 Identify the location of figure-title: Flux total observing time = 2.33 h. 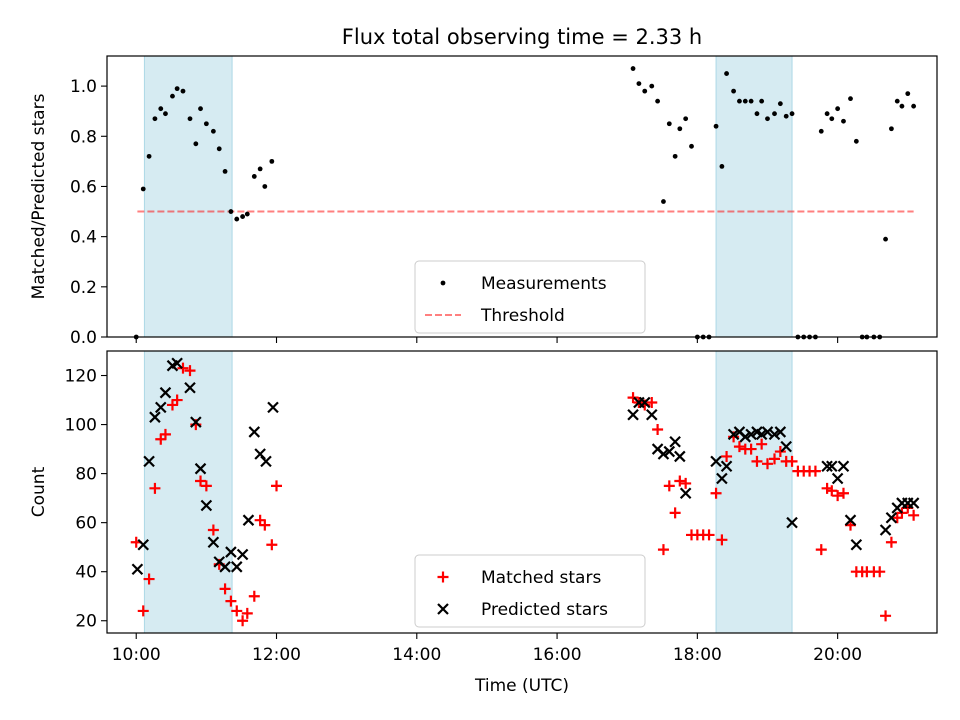
(522, 37).